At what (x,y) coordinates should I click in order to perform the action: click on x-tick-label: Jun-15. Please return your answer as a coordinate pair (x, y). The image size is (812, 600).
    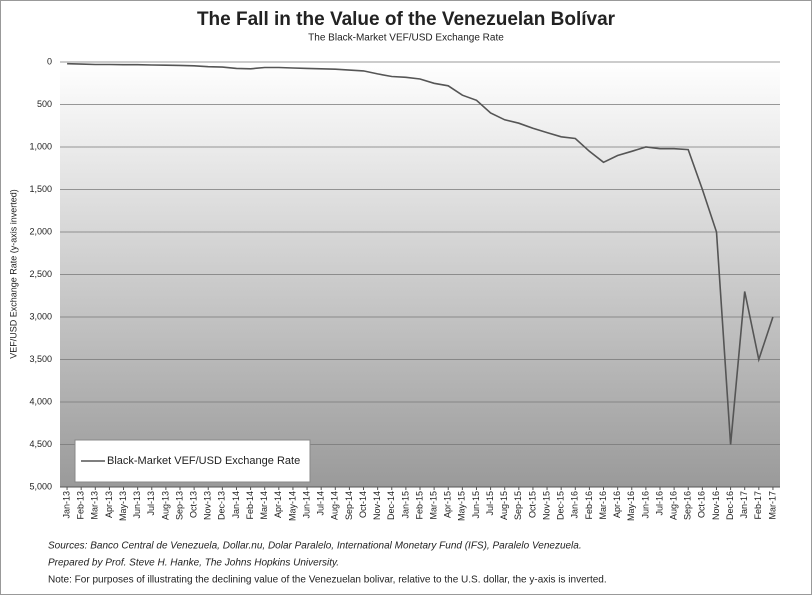
    Looking at the image, I should click on (476, 505).